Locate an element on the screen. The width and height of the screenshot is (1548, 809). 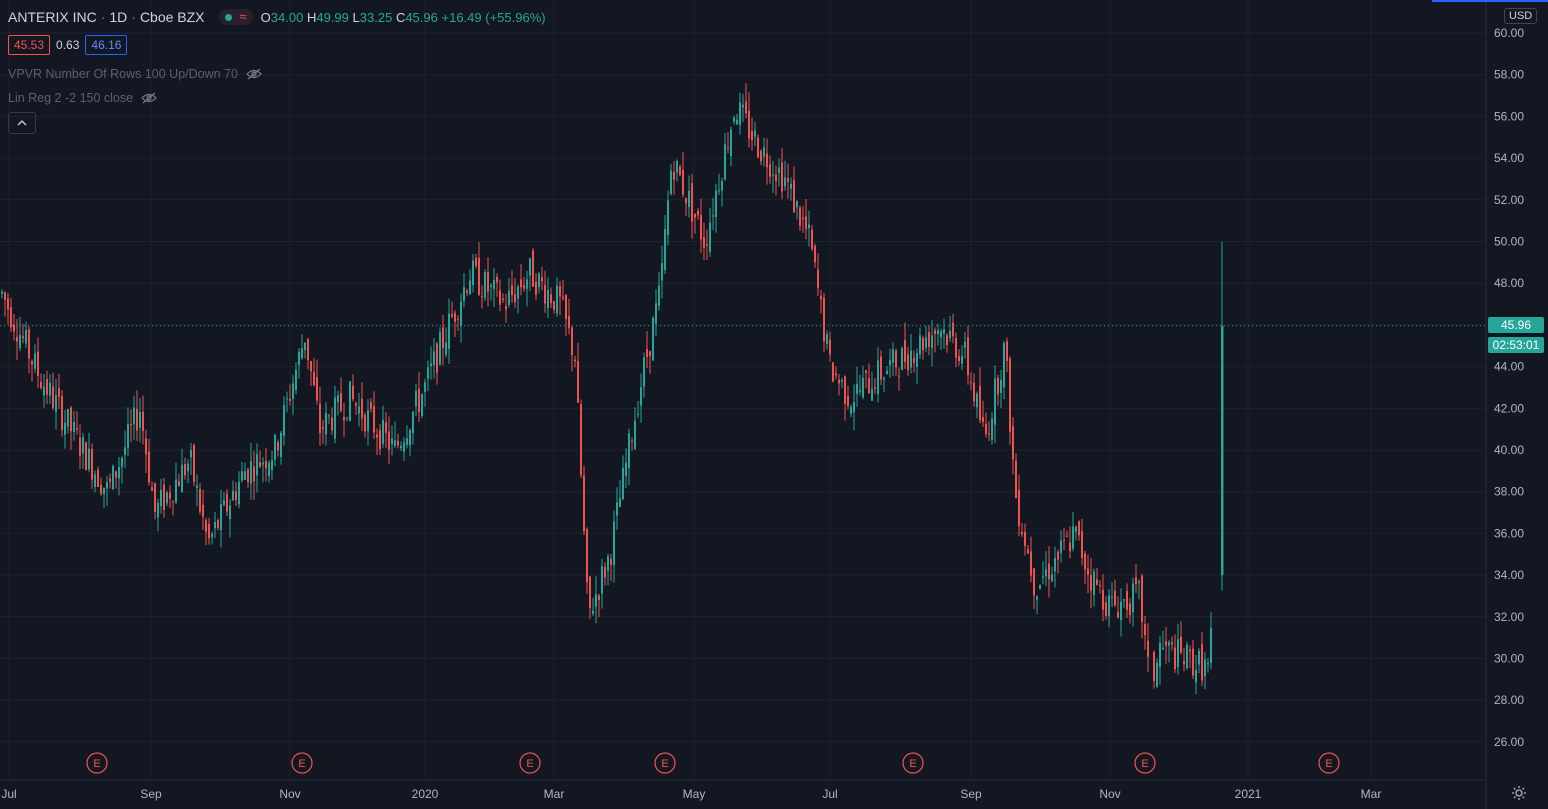
svg-text: E is located at coordinates (912, 764).